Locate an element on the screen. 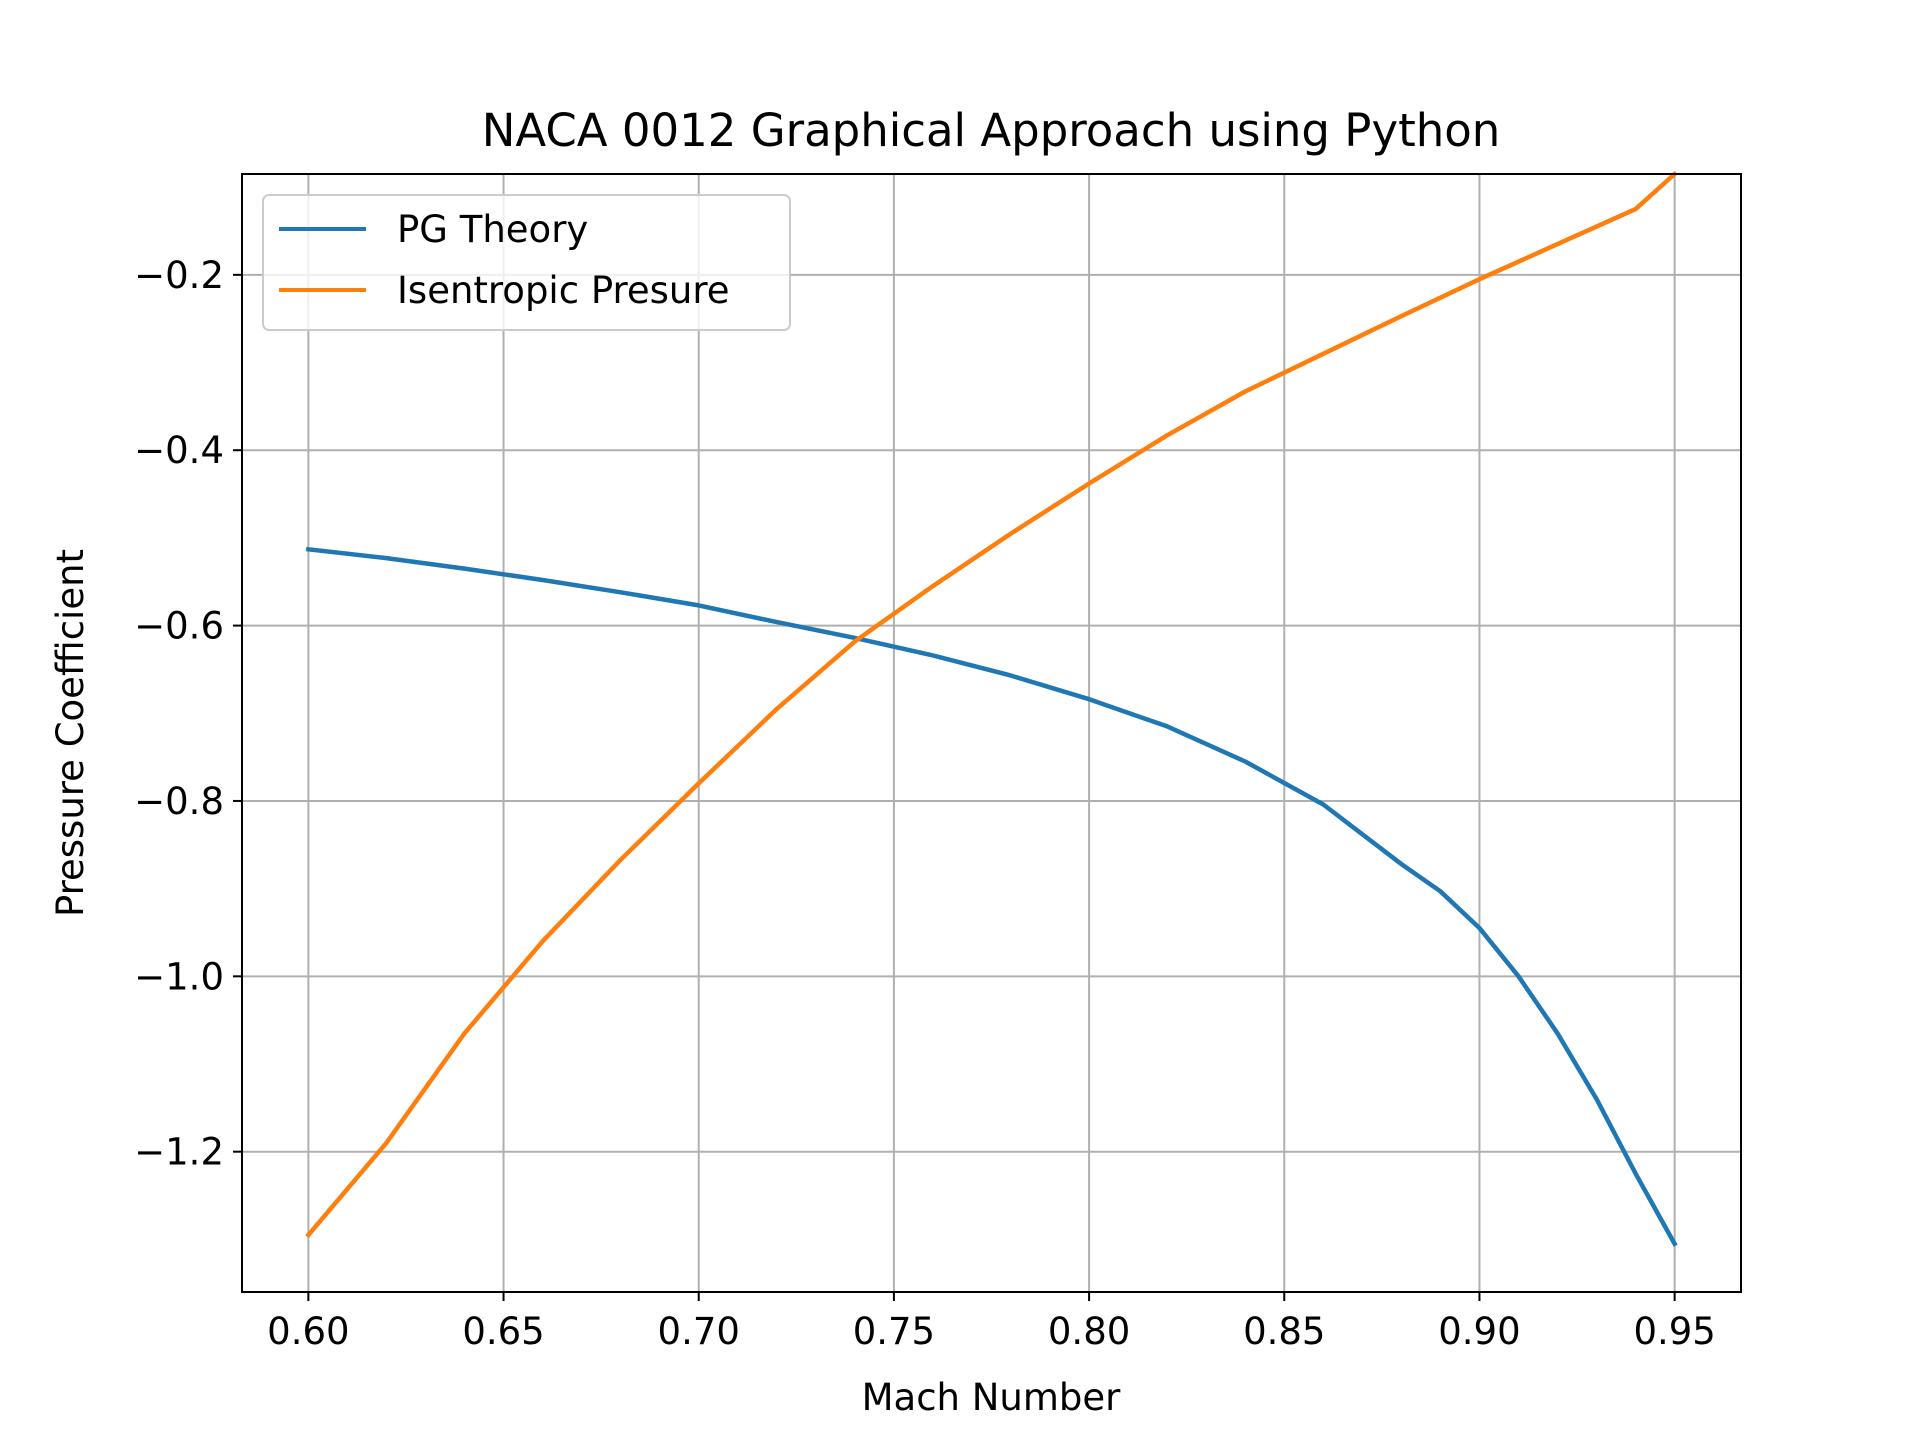  legend-box is located at coordinates (526, 262).